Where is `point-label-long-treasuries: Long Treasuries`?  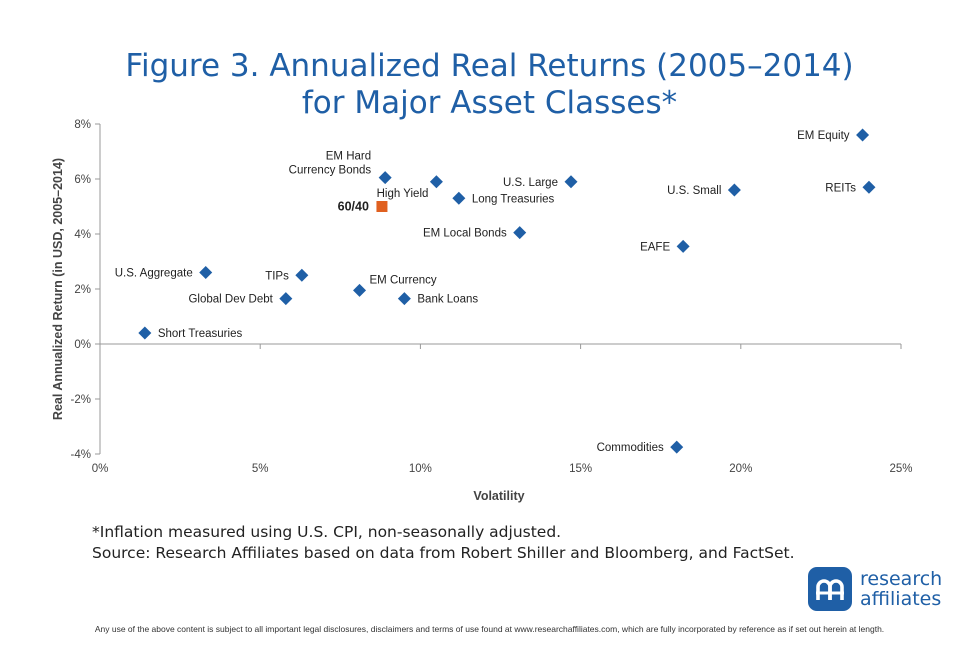 point-label-long-treasuries: Long Treasuries is located at coordinates (513, 199).